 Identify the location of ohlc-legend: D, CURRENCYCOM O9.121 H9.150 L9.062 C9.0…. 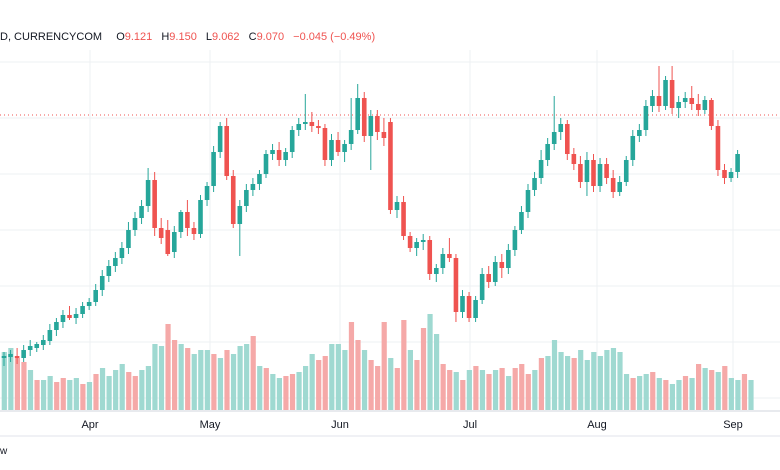
(190, 37).